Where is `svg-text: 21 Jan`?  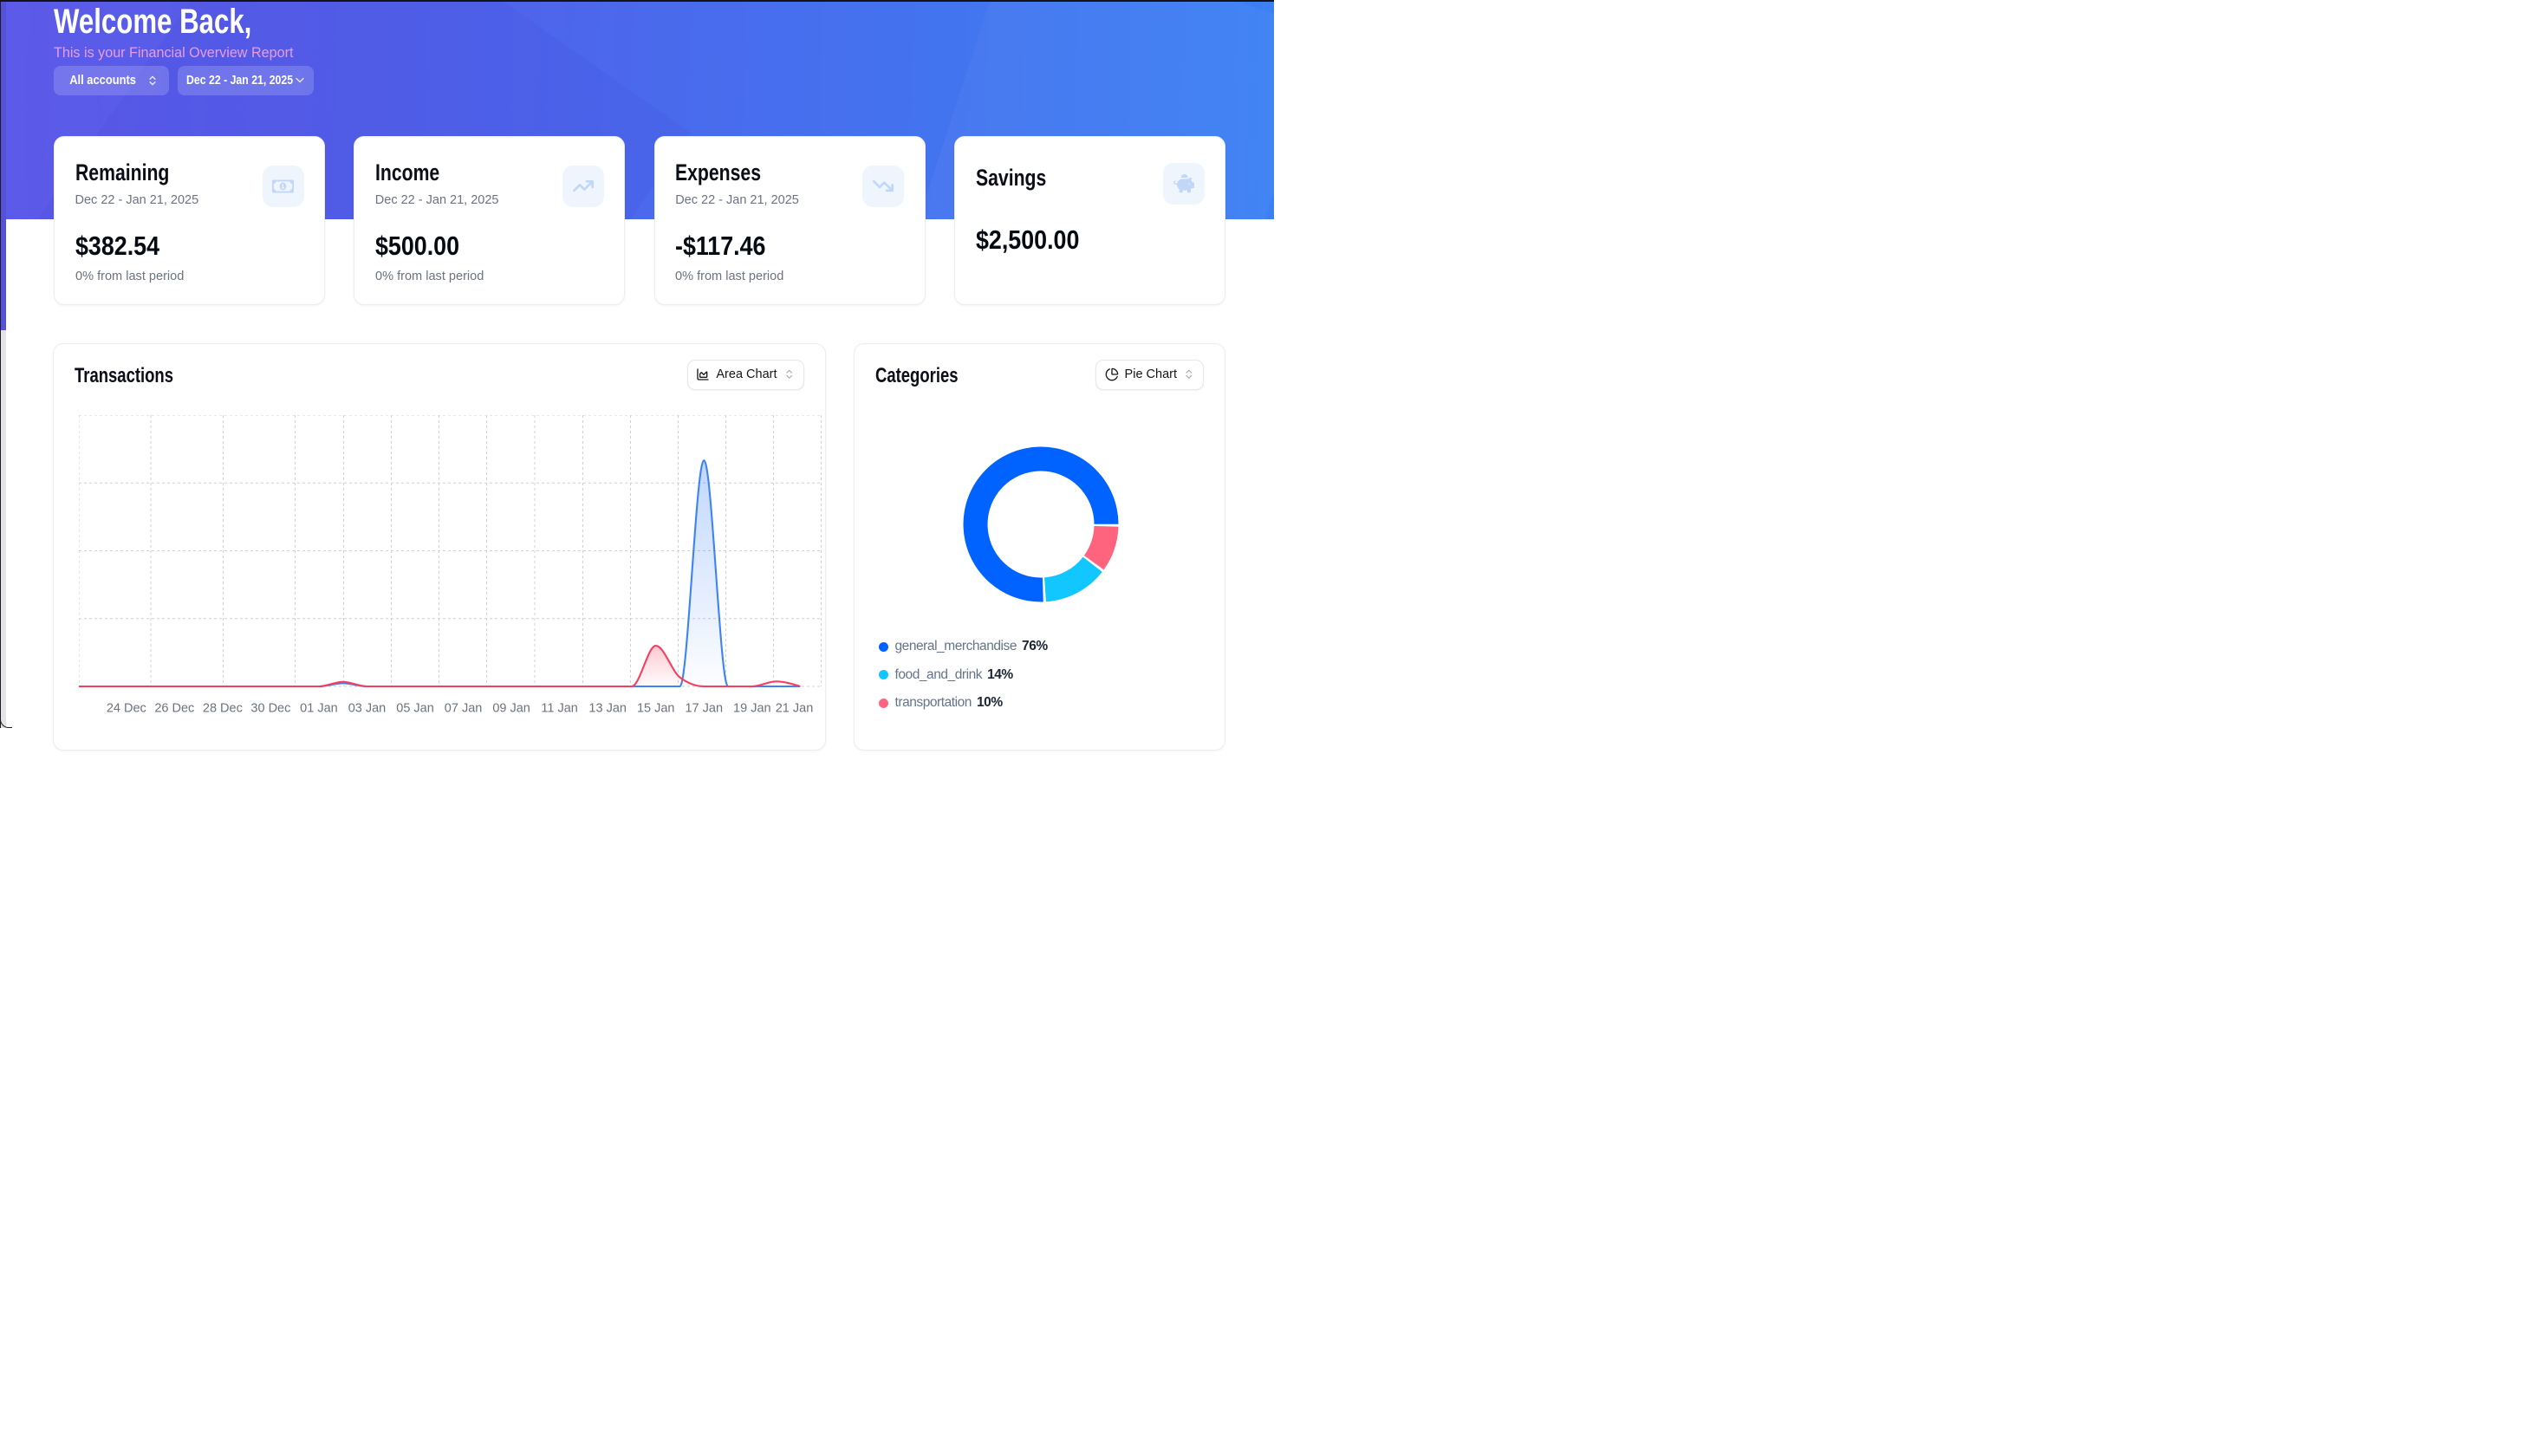 svg-text: 21 Jan is located at coordinates (795, 709).